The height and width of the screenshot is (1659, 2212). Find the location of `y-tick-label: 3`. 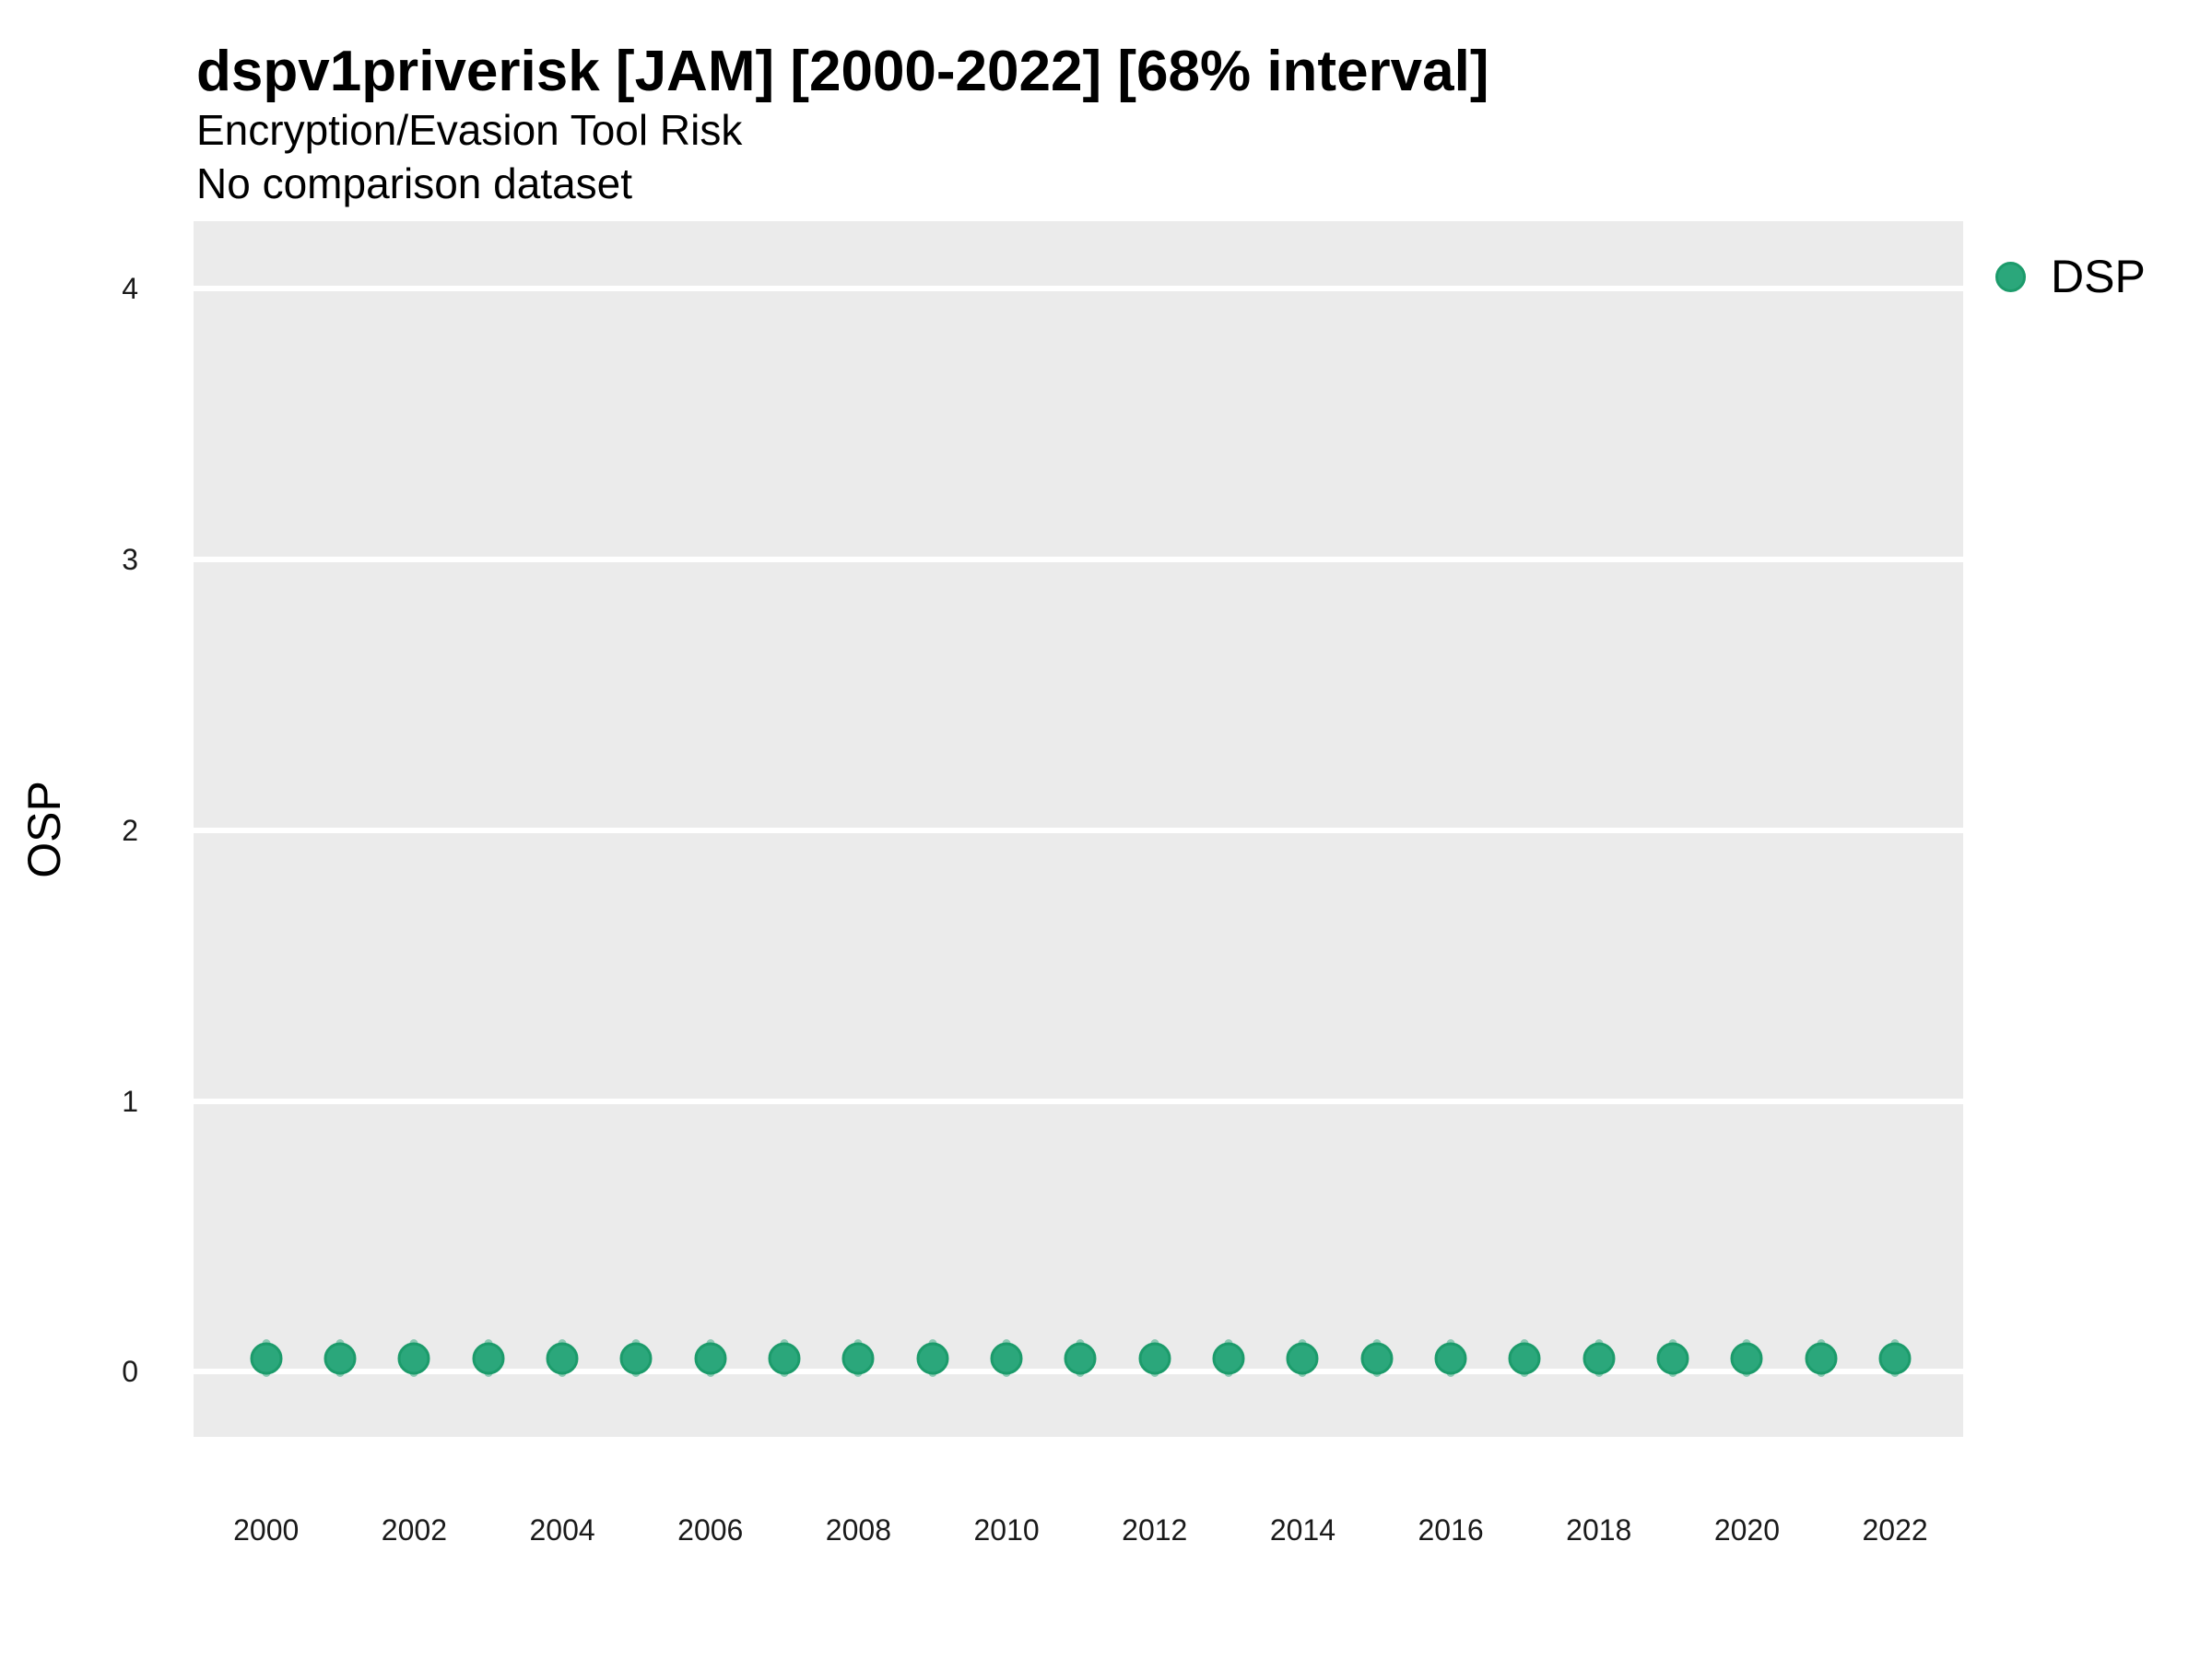

y-tick-label: 3 is located at coordinates (130, 560).